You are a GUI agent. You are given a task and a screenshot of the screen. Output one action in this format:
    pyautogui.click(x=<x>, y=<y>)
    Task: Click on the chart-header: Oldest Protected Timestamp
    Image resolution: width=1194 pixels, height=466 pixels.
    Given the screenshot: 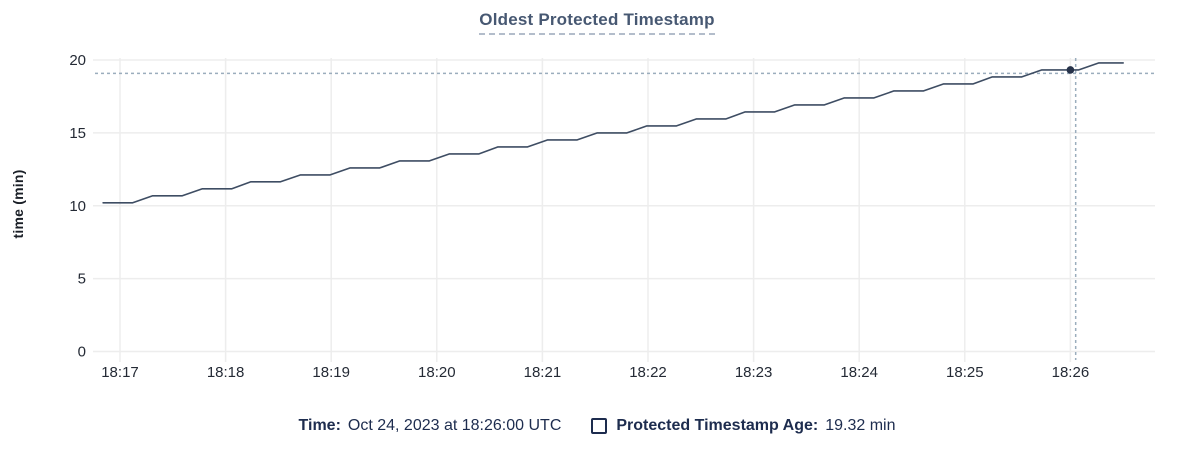 What is the action you would take?
    pyautogui.click(x=597, y=22)
    